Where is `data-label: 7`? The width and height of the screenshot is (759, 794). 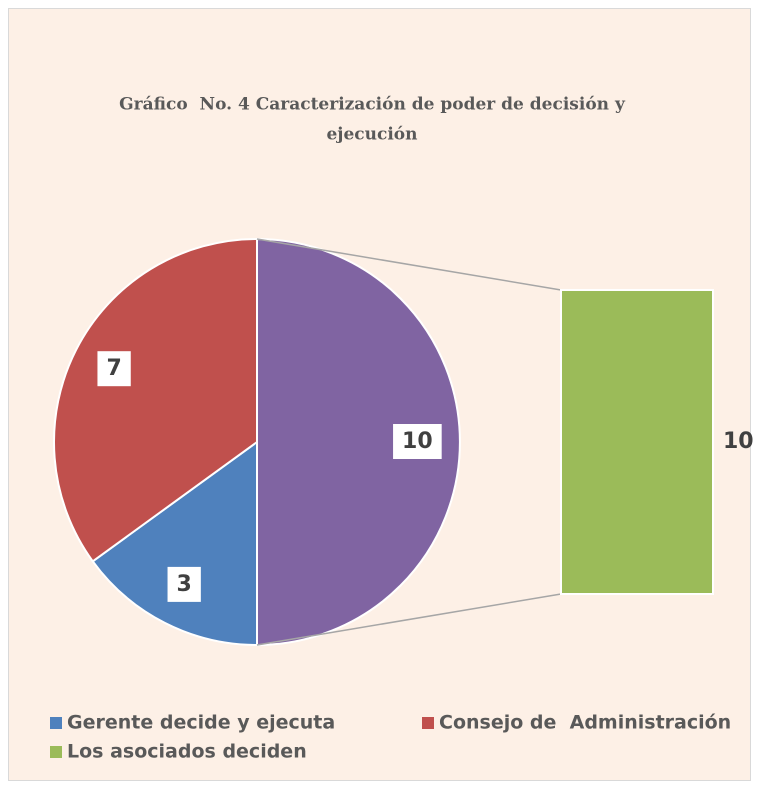
data-label: 7 is located at coordinates (113, 368).